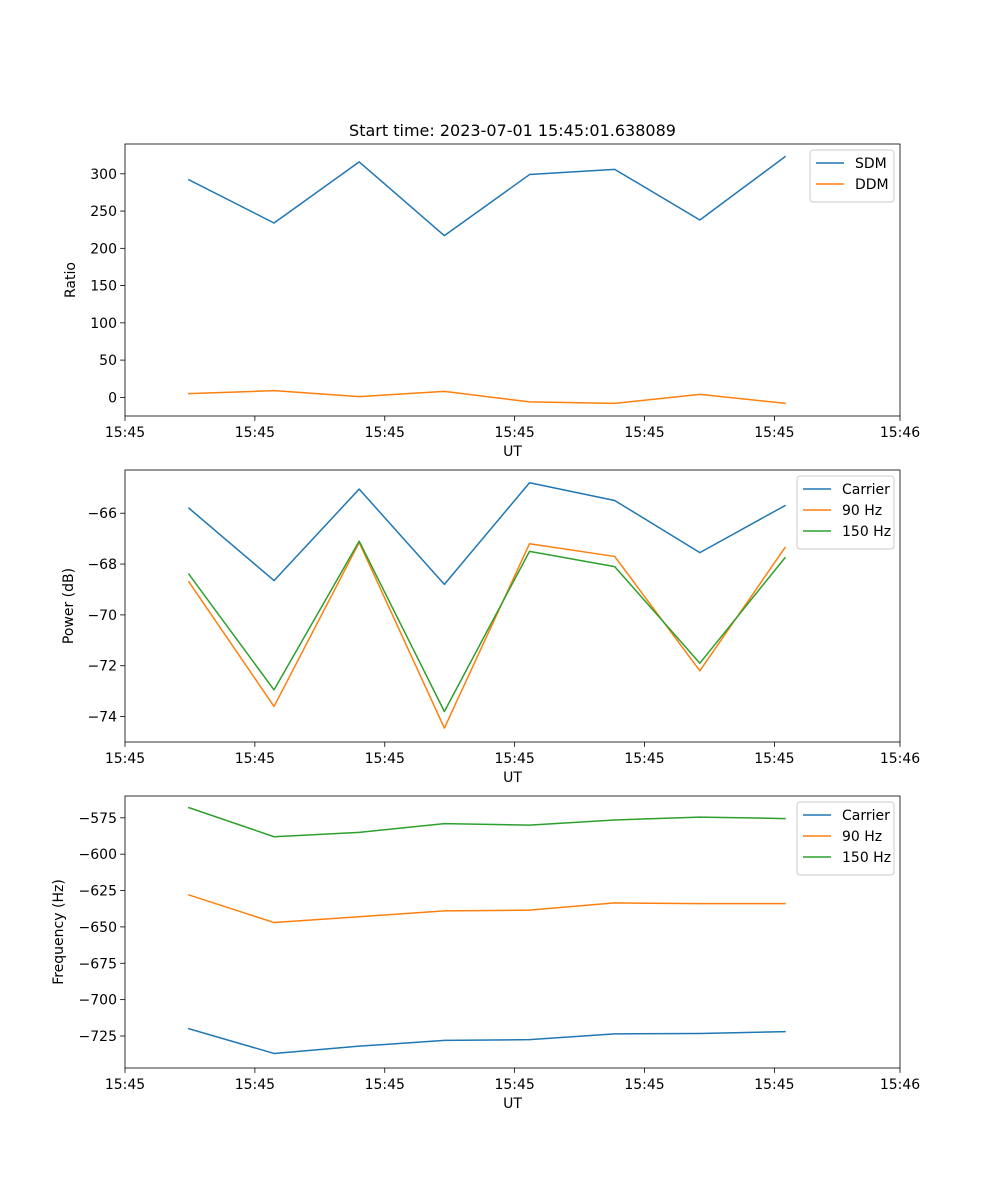  What do you see at coordinates (852, 176) in the screenshot?
I see `legend: SDM DDM` at bounding box center [852, 176].